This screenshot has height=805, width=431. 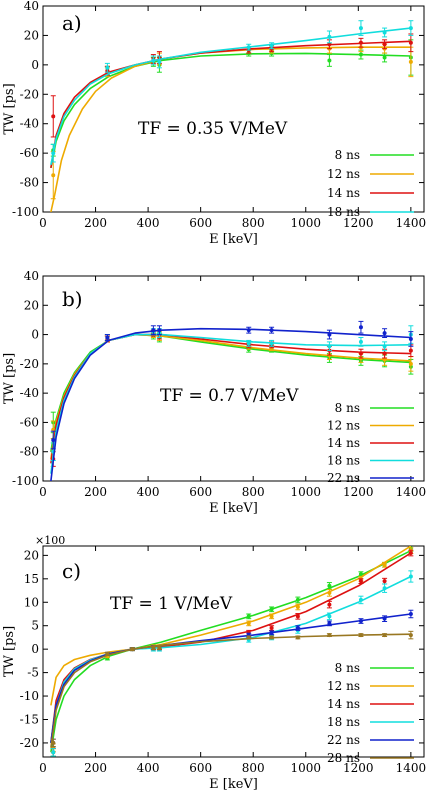 I want to click on y-tick-label: -15, so click(x=29, y=719).